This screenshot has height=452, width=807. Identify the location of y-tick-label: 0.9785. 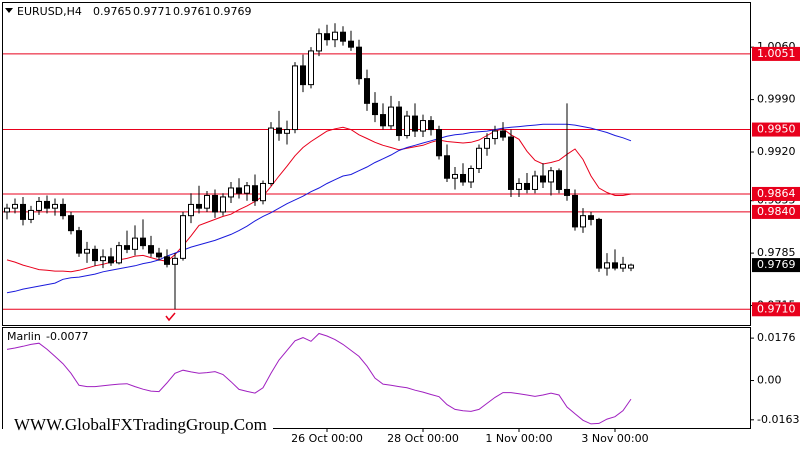
(776, 252).